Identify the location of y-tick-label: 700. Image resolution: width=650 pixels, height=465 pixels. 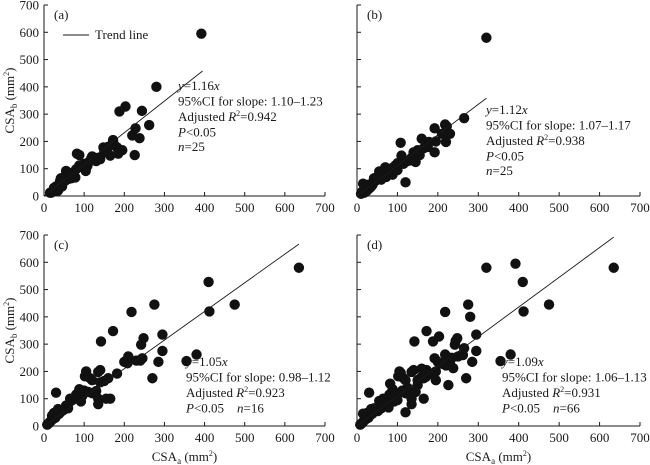
(30, 235).